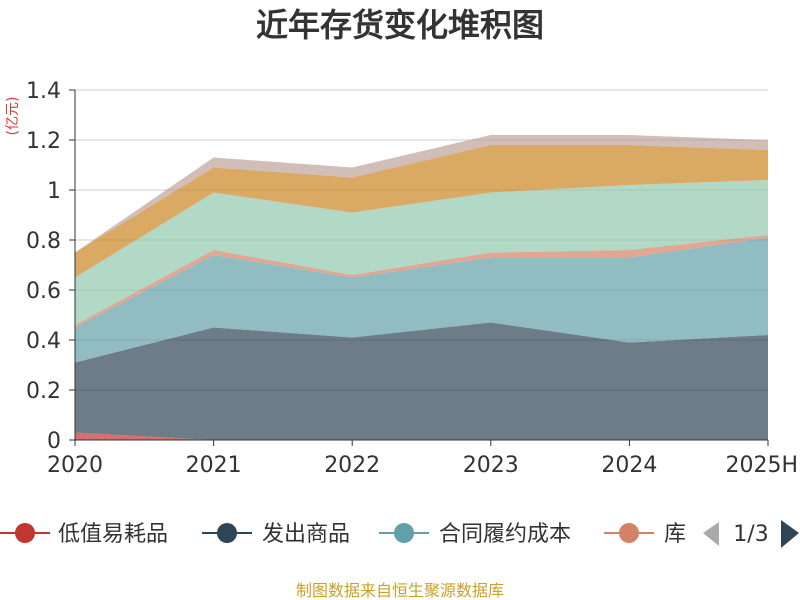 The height and width of the screenshot is (600, 800). I want to click on x-axis-ticks: 2020 2021 2022 2023 2024 2025H, so click(422, 459).